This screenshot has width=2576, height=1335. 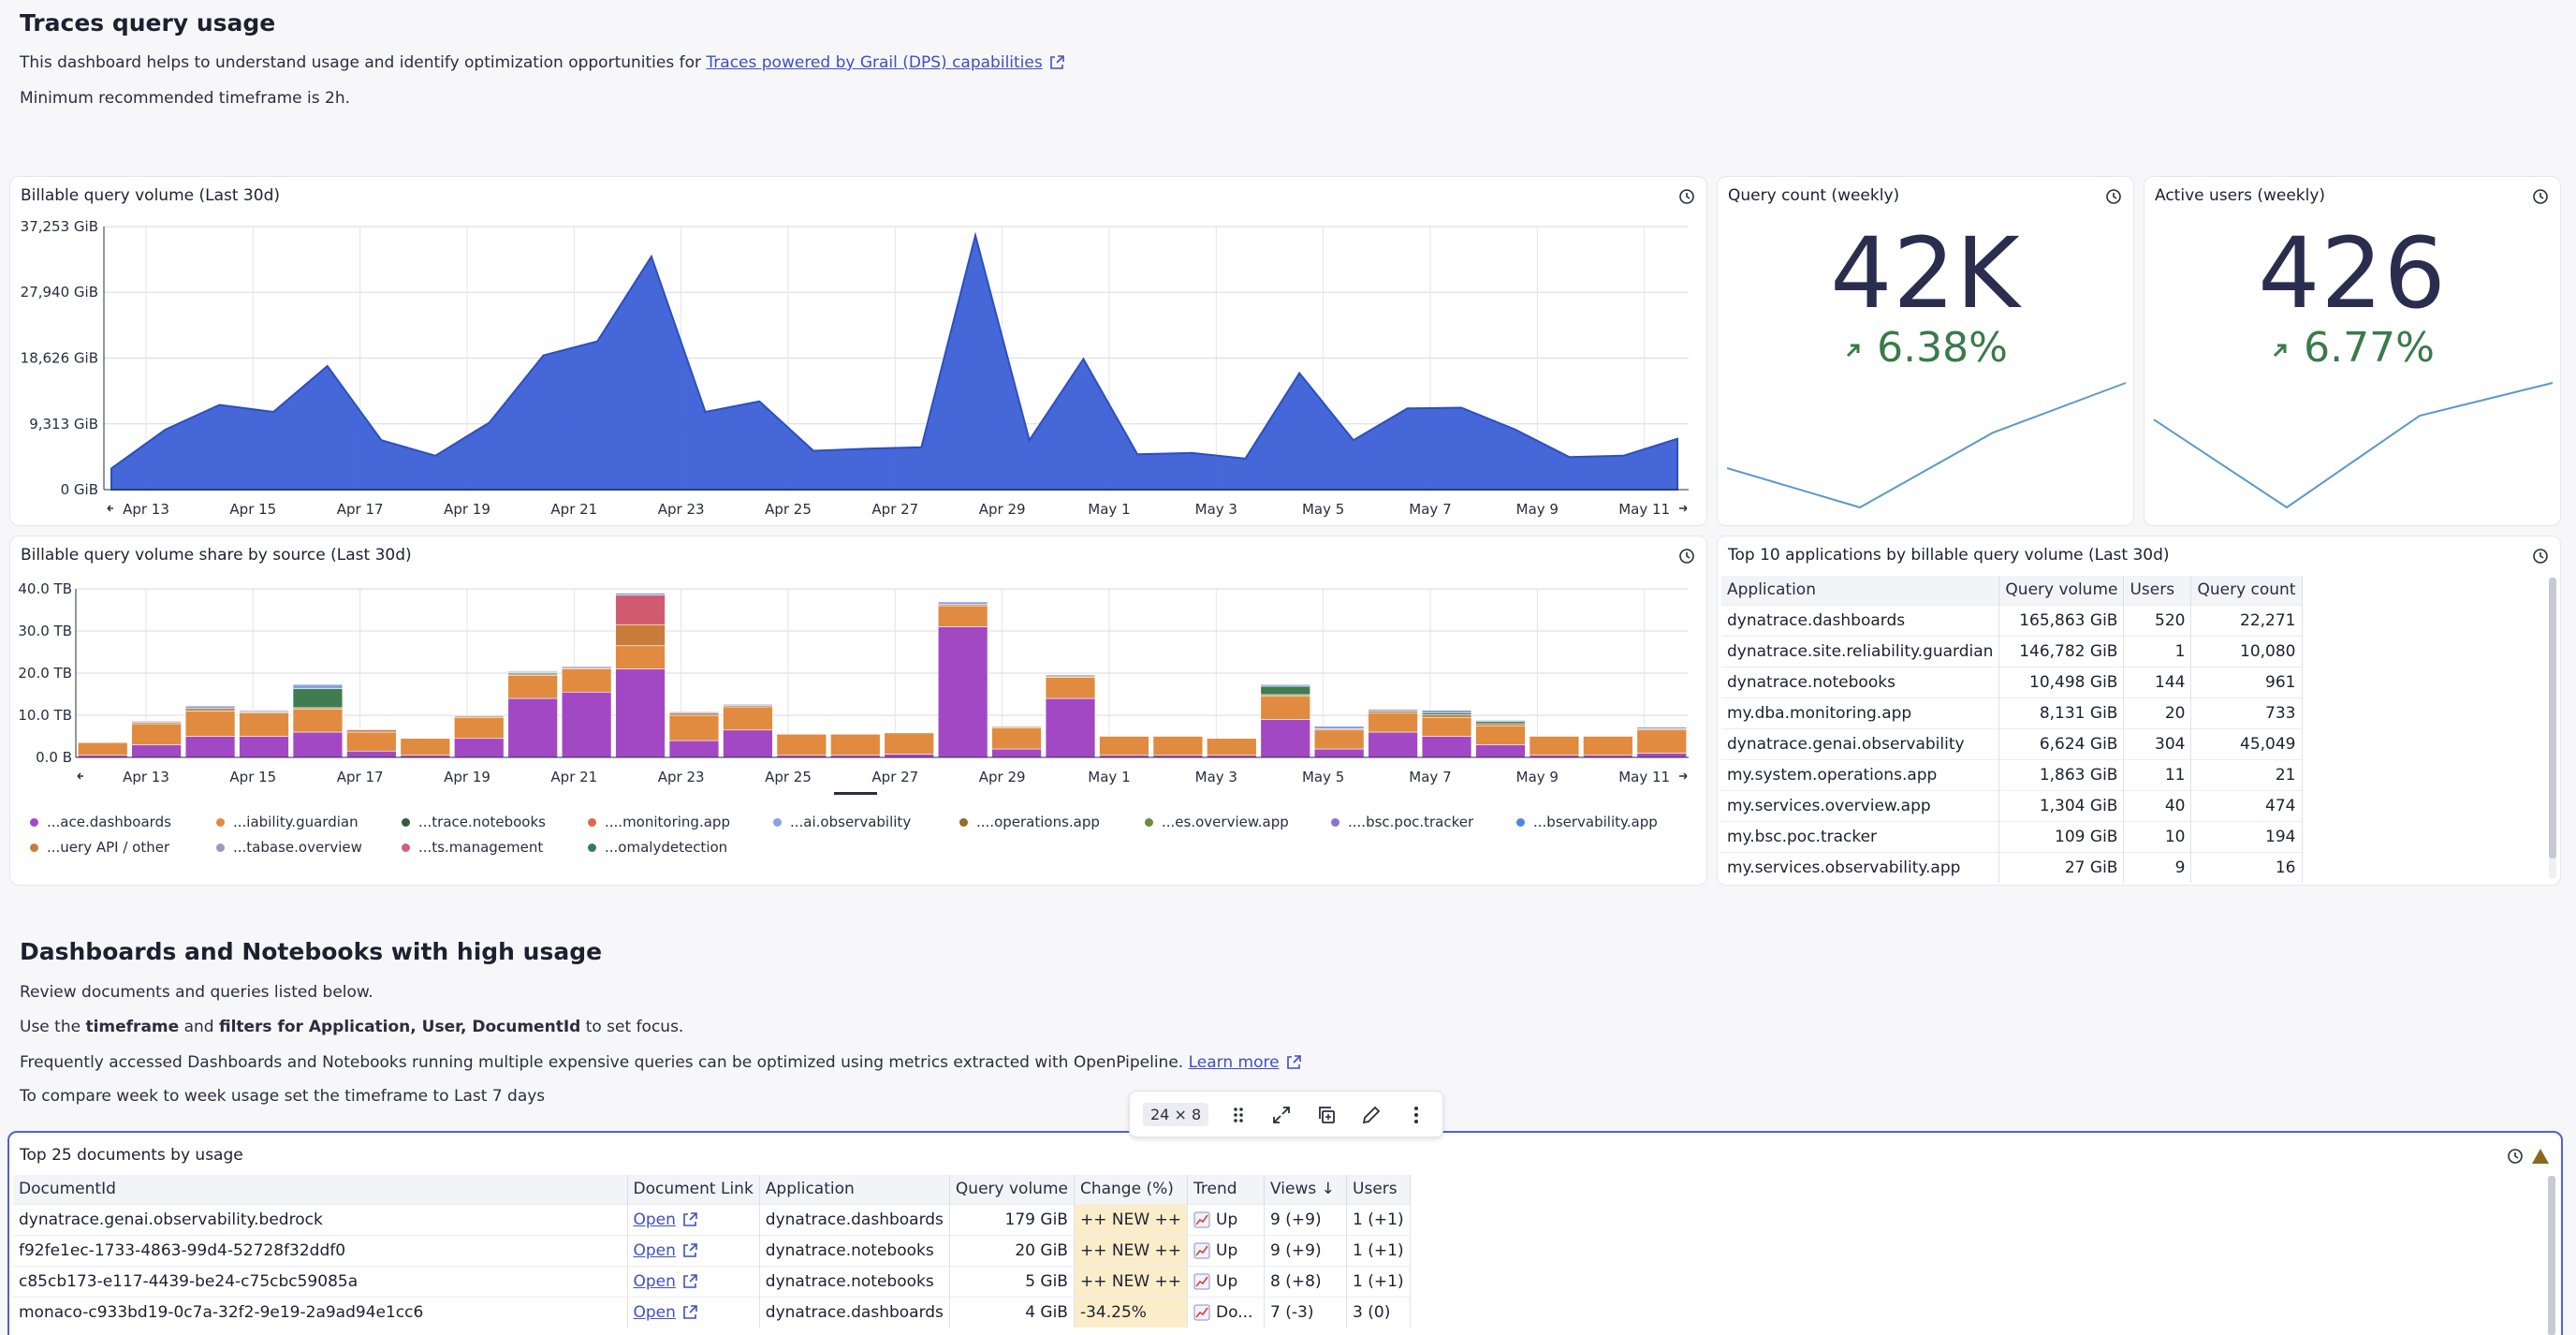 What do you see at coordinates (1132, 1281) in the screenshot?
I see `change-cell: ++ NEW ++` at bounding box center [1132, 1281].